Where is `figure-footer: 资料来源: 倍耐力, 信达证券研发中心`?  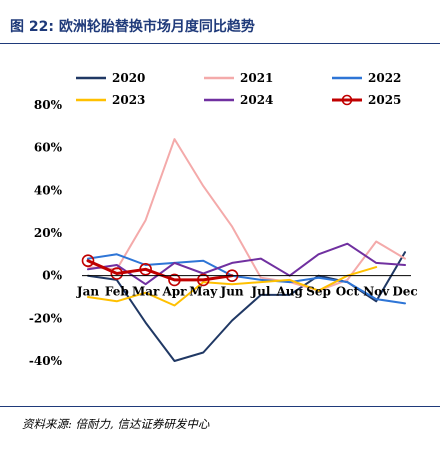 figure-footer: 资料来源: 倍耐力, 信达证券研发中心 is located at coordinates (220, 421).